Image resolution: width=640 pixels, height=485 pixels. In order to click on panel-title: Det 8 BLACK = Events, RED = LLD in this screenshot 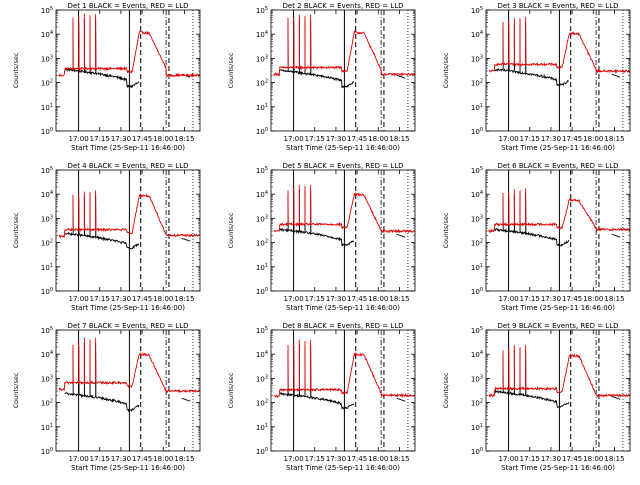, I will do `click(343, 326)`.